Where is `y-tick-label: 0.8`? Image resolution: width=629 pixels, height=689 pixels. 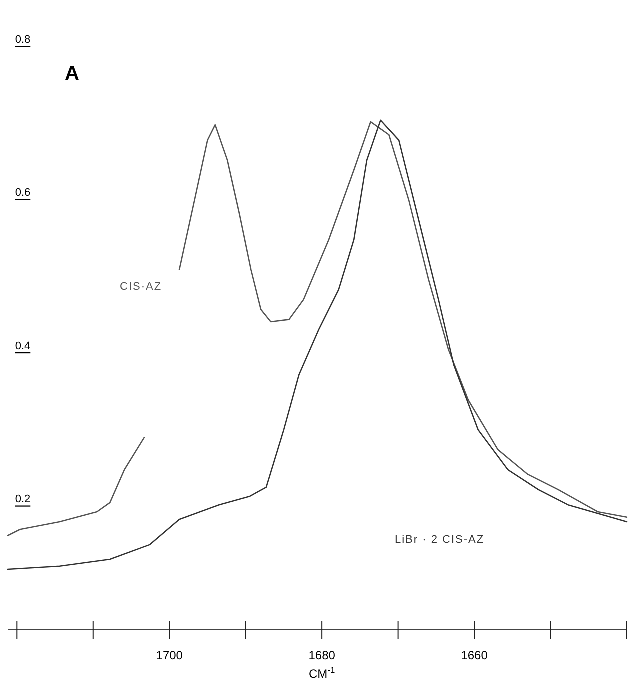
y-tick-label: 0.8 is located at coordinates (23, 40).